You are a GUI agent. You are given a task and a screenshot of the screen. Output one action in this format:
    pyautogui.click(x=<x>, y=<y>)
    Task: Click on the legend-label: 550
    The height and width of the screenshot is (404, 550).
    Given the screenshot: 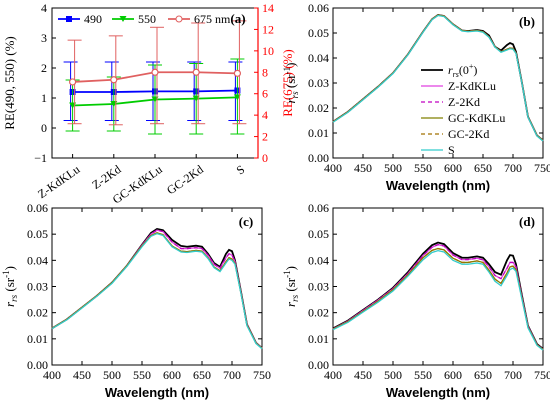 What is the action you would take?
    pyautogui.click(x=147, y=19)
    